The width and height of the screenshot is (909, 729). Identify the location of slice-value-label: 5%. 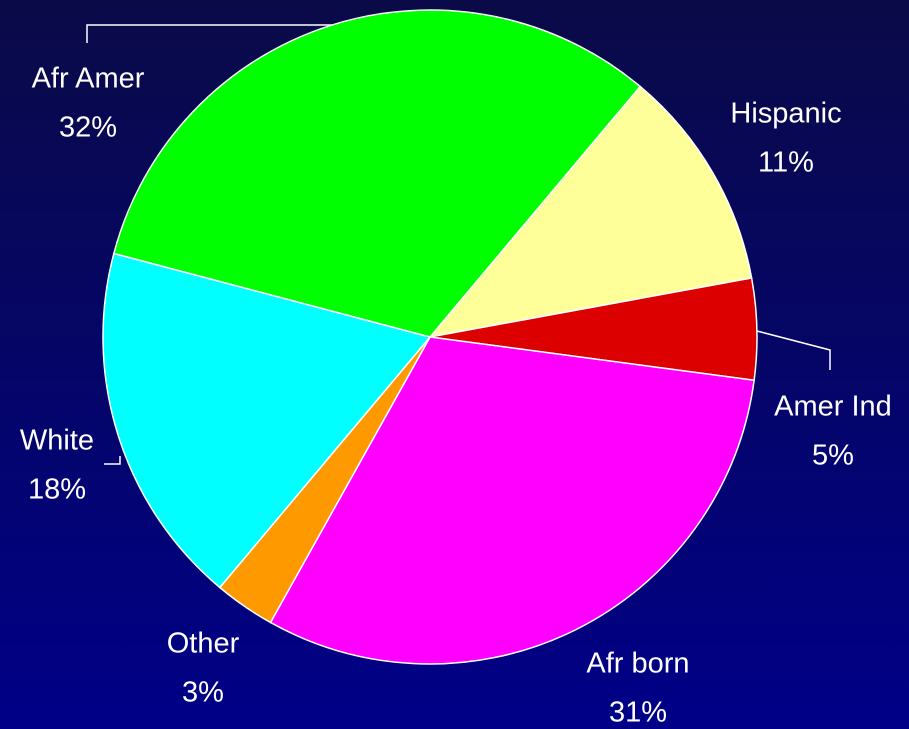
(833, 456).